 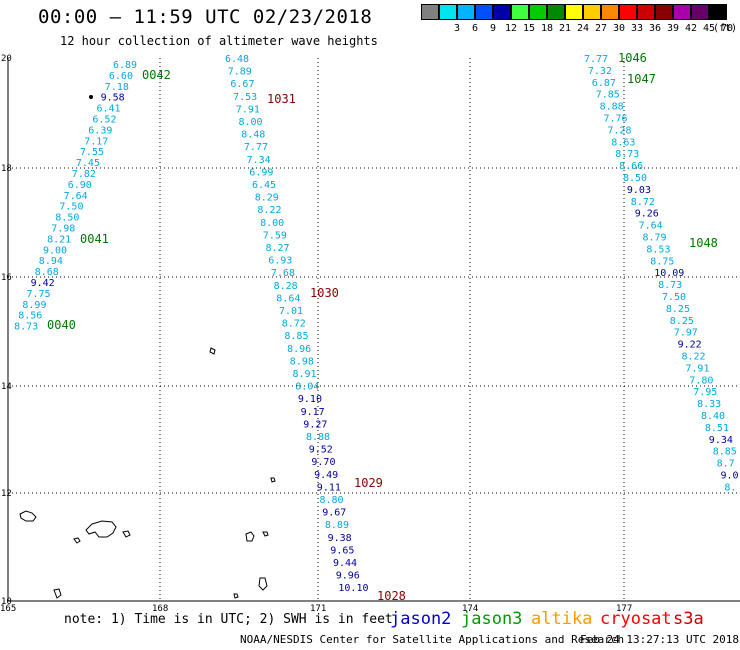 I want to click on wave-height-value: 7.77, so click(x=596, y=59).